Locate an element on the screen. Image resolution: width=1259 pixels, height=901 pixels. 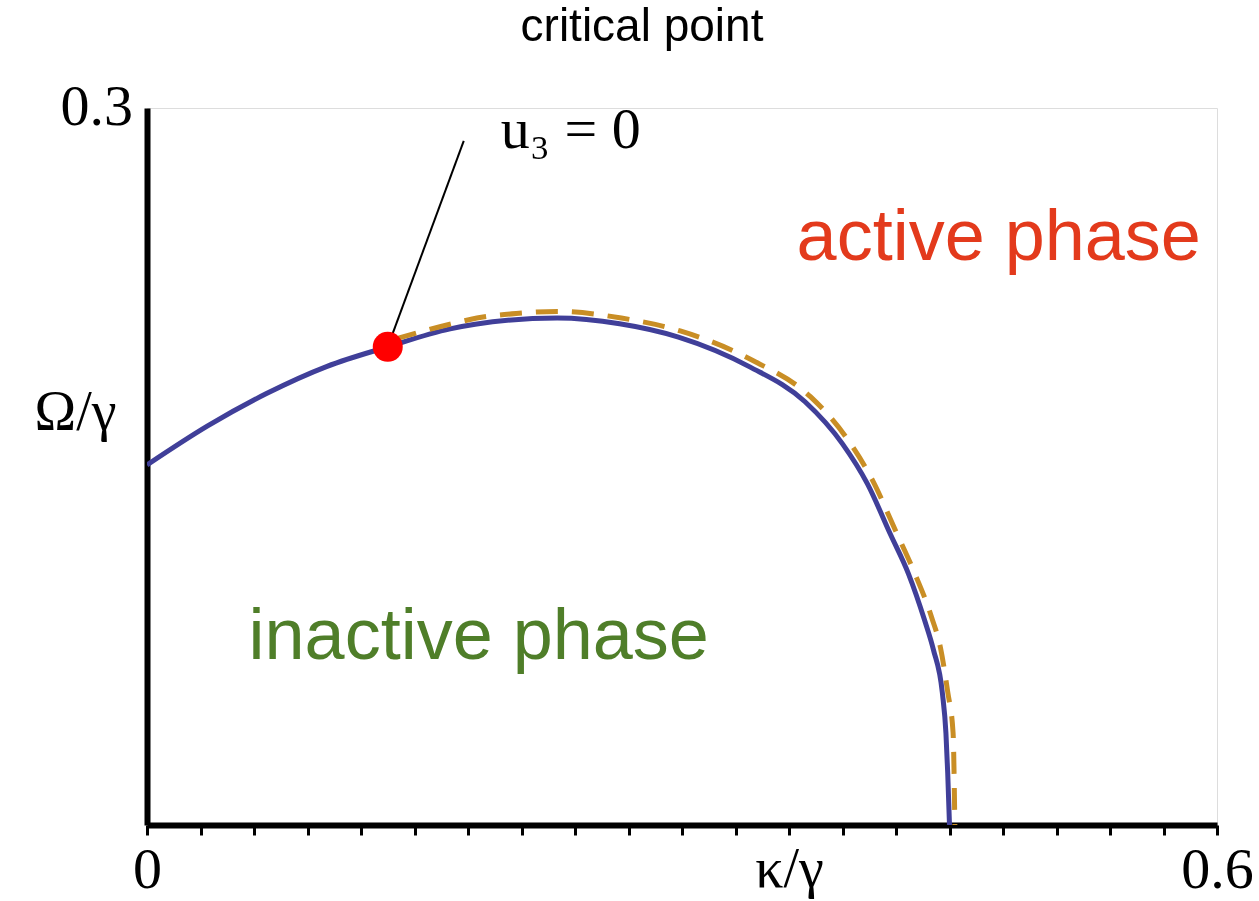
text: 0.3 is located at coordinates (96, 105).